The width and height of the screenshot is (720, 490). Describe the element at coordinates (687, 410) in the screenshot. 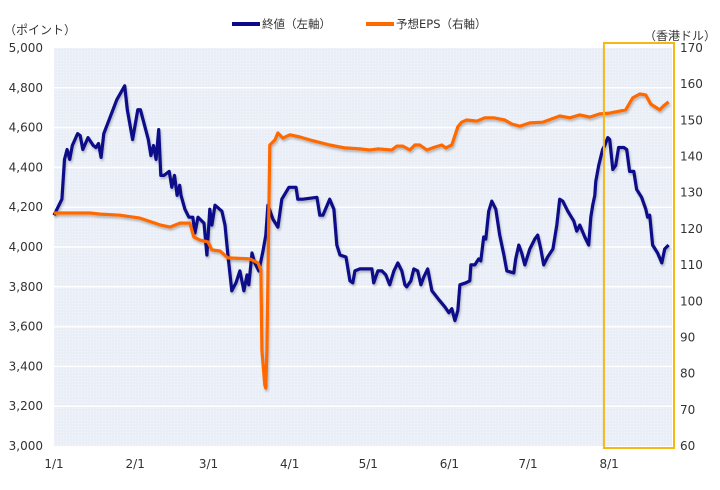

I see `right-tick-label: 70` at that location.